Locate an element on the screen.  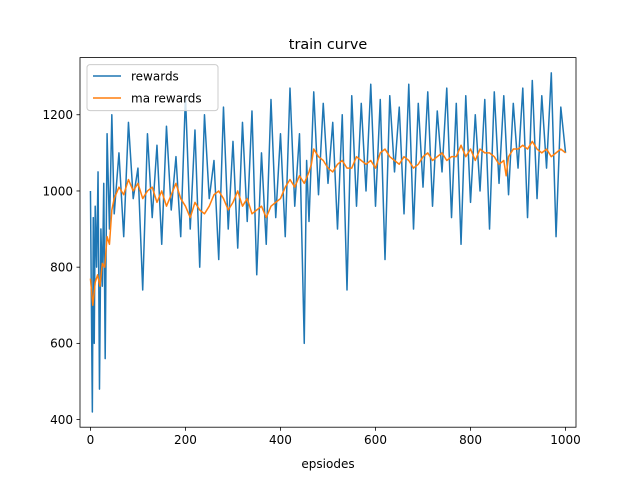
x-axis: 0 200 400 600 800 1000 is located at coordinates (334, 437).